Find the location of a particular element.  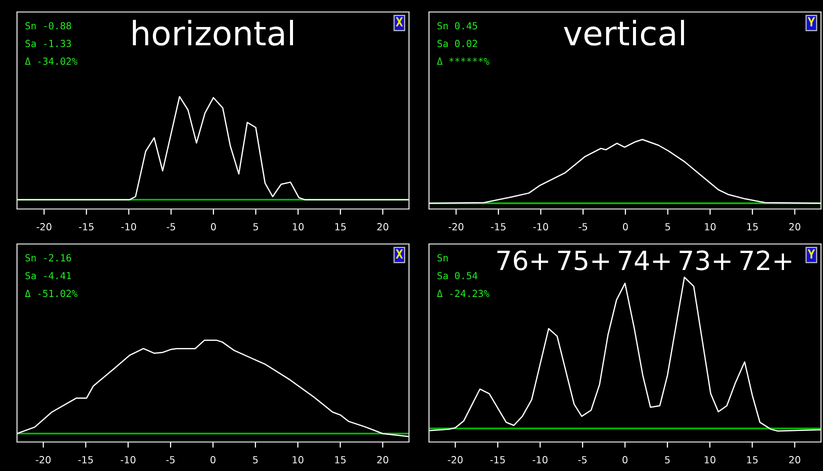

text: Sn 0.45 is located at coordinates (458, 26).